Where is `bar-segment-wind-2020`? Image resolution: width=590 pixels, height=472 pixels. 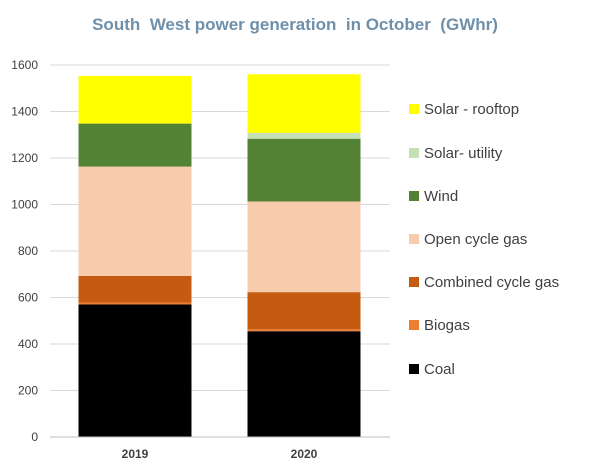 bar-segment-wind-2020 is located at coordinates (304, 170).